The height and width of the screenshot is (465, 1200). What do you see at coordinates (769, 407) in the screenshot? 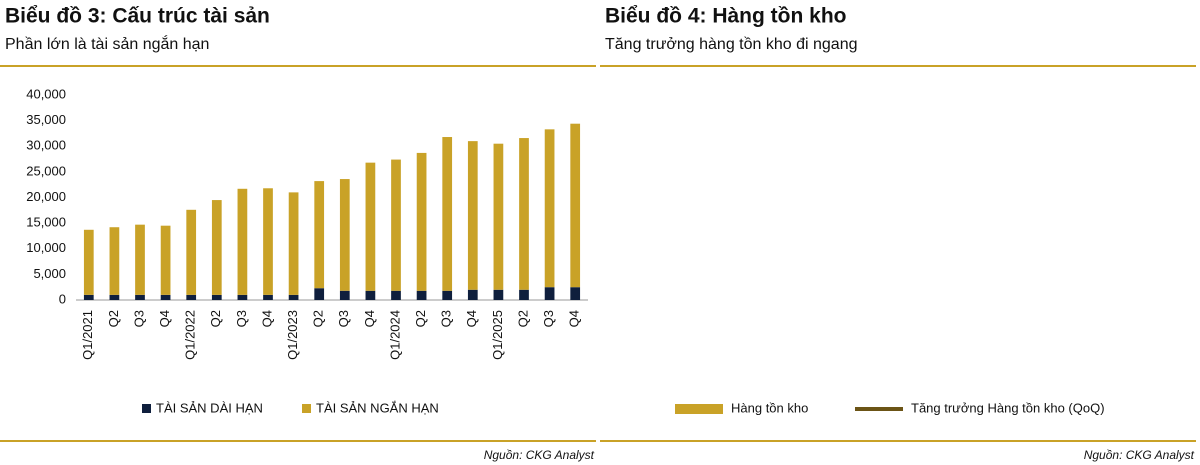
I see `legend-label: Hàng tồn kho` at bounding box center [769, 407].